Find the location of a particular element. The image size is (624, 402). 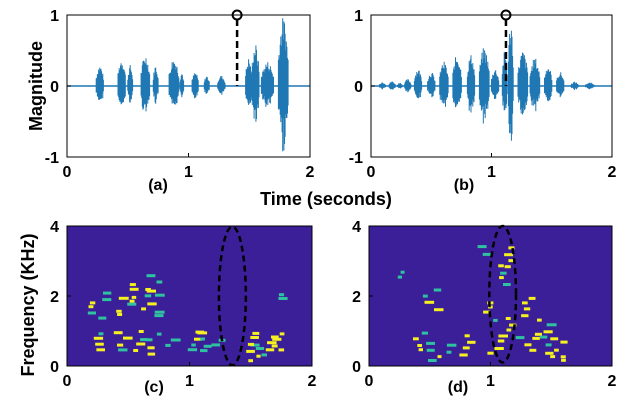

y-tick-label: -1 is located at coordinates (52, 158).